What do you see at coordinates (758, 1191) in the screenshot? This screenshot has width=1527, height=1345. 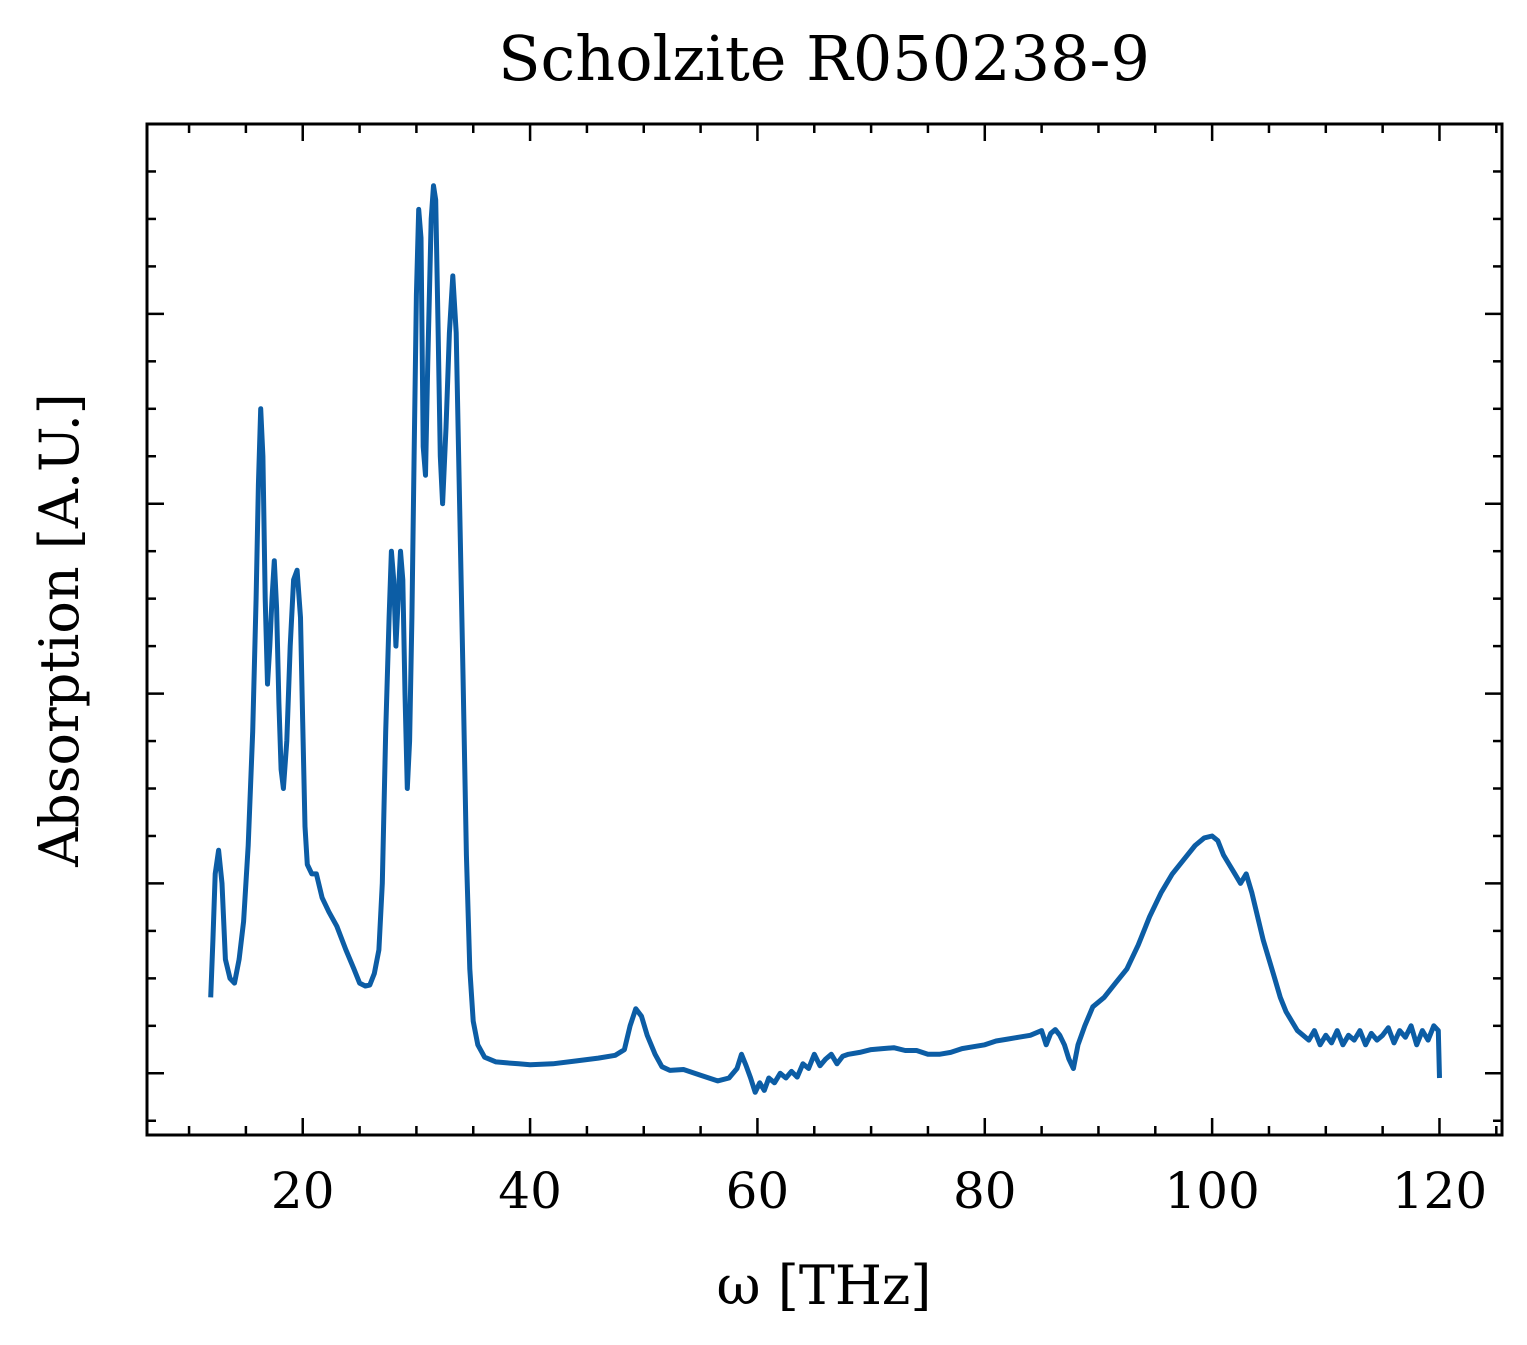 I see `x-tick-label: 60` at bounding box center [758, 1191].